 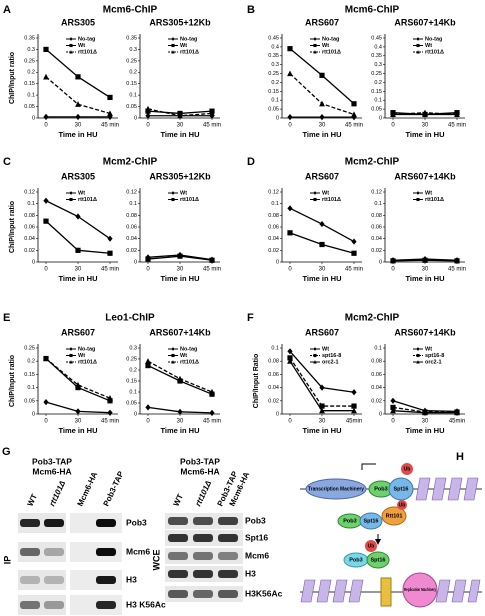 What do you see at coordinates (136, 522) in the screenshot?
I see `row-label: Pob3` at bounding box center [136, 522].